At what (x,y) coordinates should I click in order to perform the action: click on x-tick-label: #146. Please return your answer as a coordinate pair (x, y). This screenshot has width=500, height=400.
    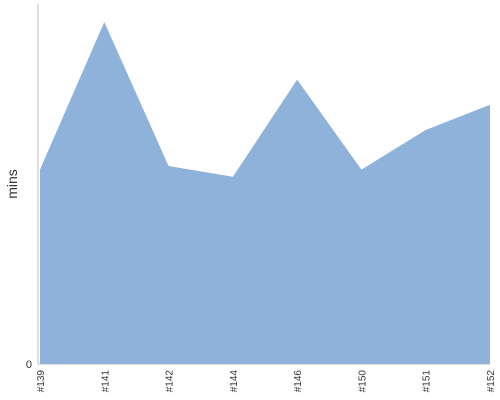
    Looking at the image, I should click on (298, 381).